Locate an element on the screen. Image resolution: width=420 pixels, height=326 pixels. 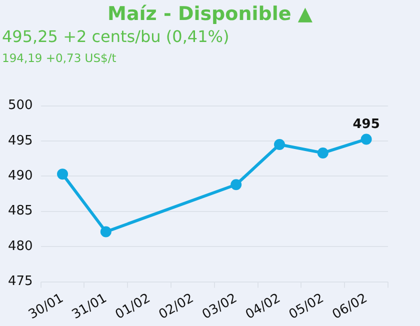
y-tick-label: 495 is located at coordinates (20, 140).